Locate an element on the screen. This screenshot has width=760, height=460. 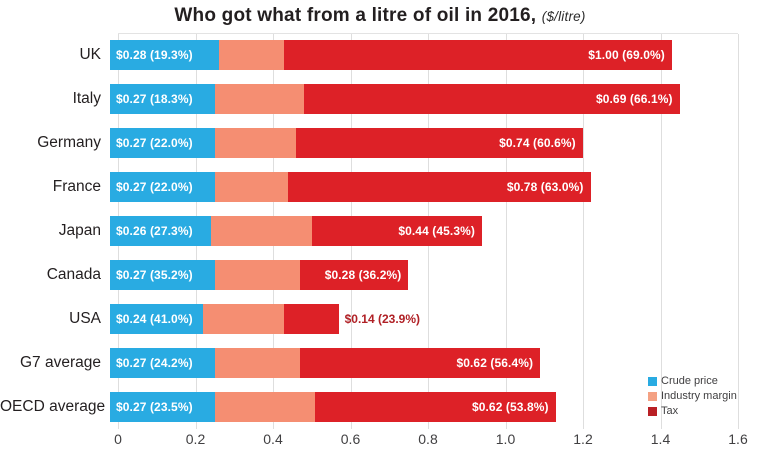
legend-item: Industry margin is located at coordinates (703, 396).